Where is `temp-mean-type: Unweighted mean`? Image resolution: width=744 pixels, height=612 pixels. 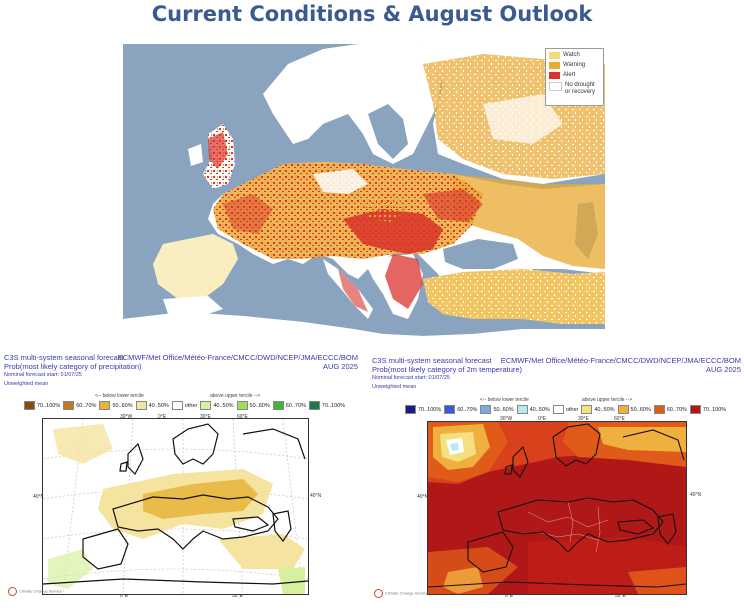
temp-mean-type: Unweighted mean is located at coordinates (394, 387).